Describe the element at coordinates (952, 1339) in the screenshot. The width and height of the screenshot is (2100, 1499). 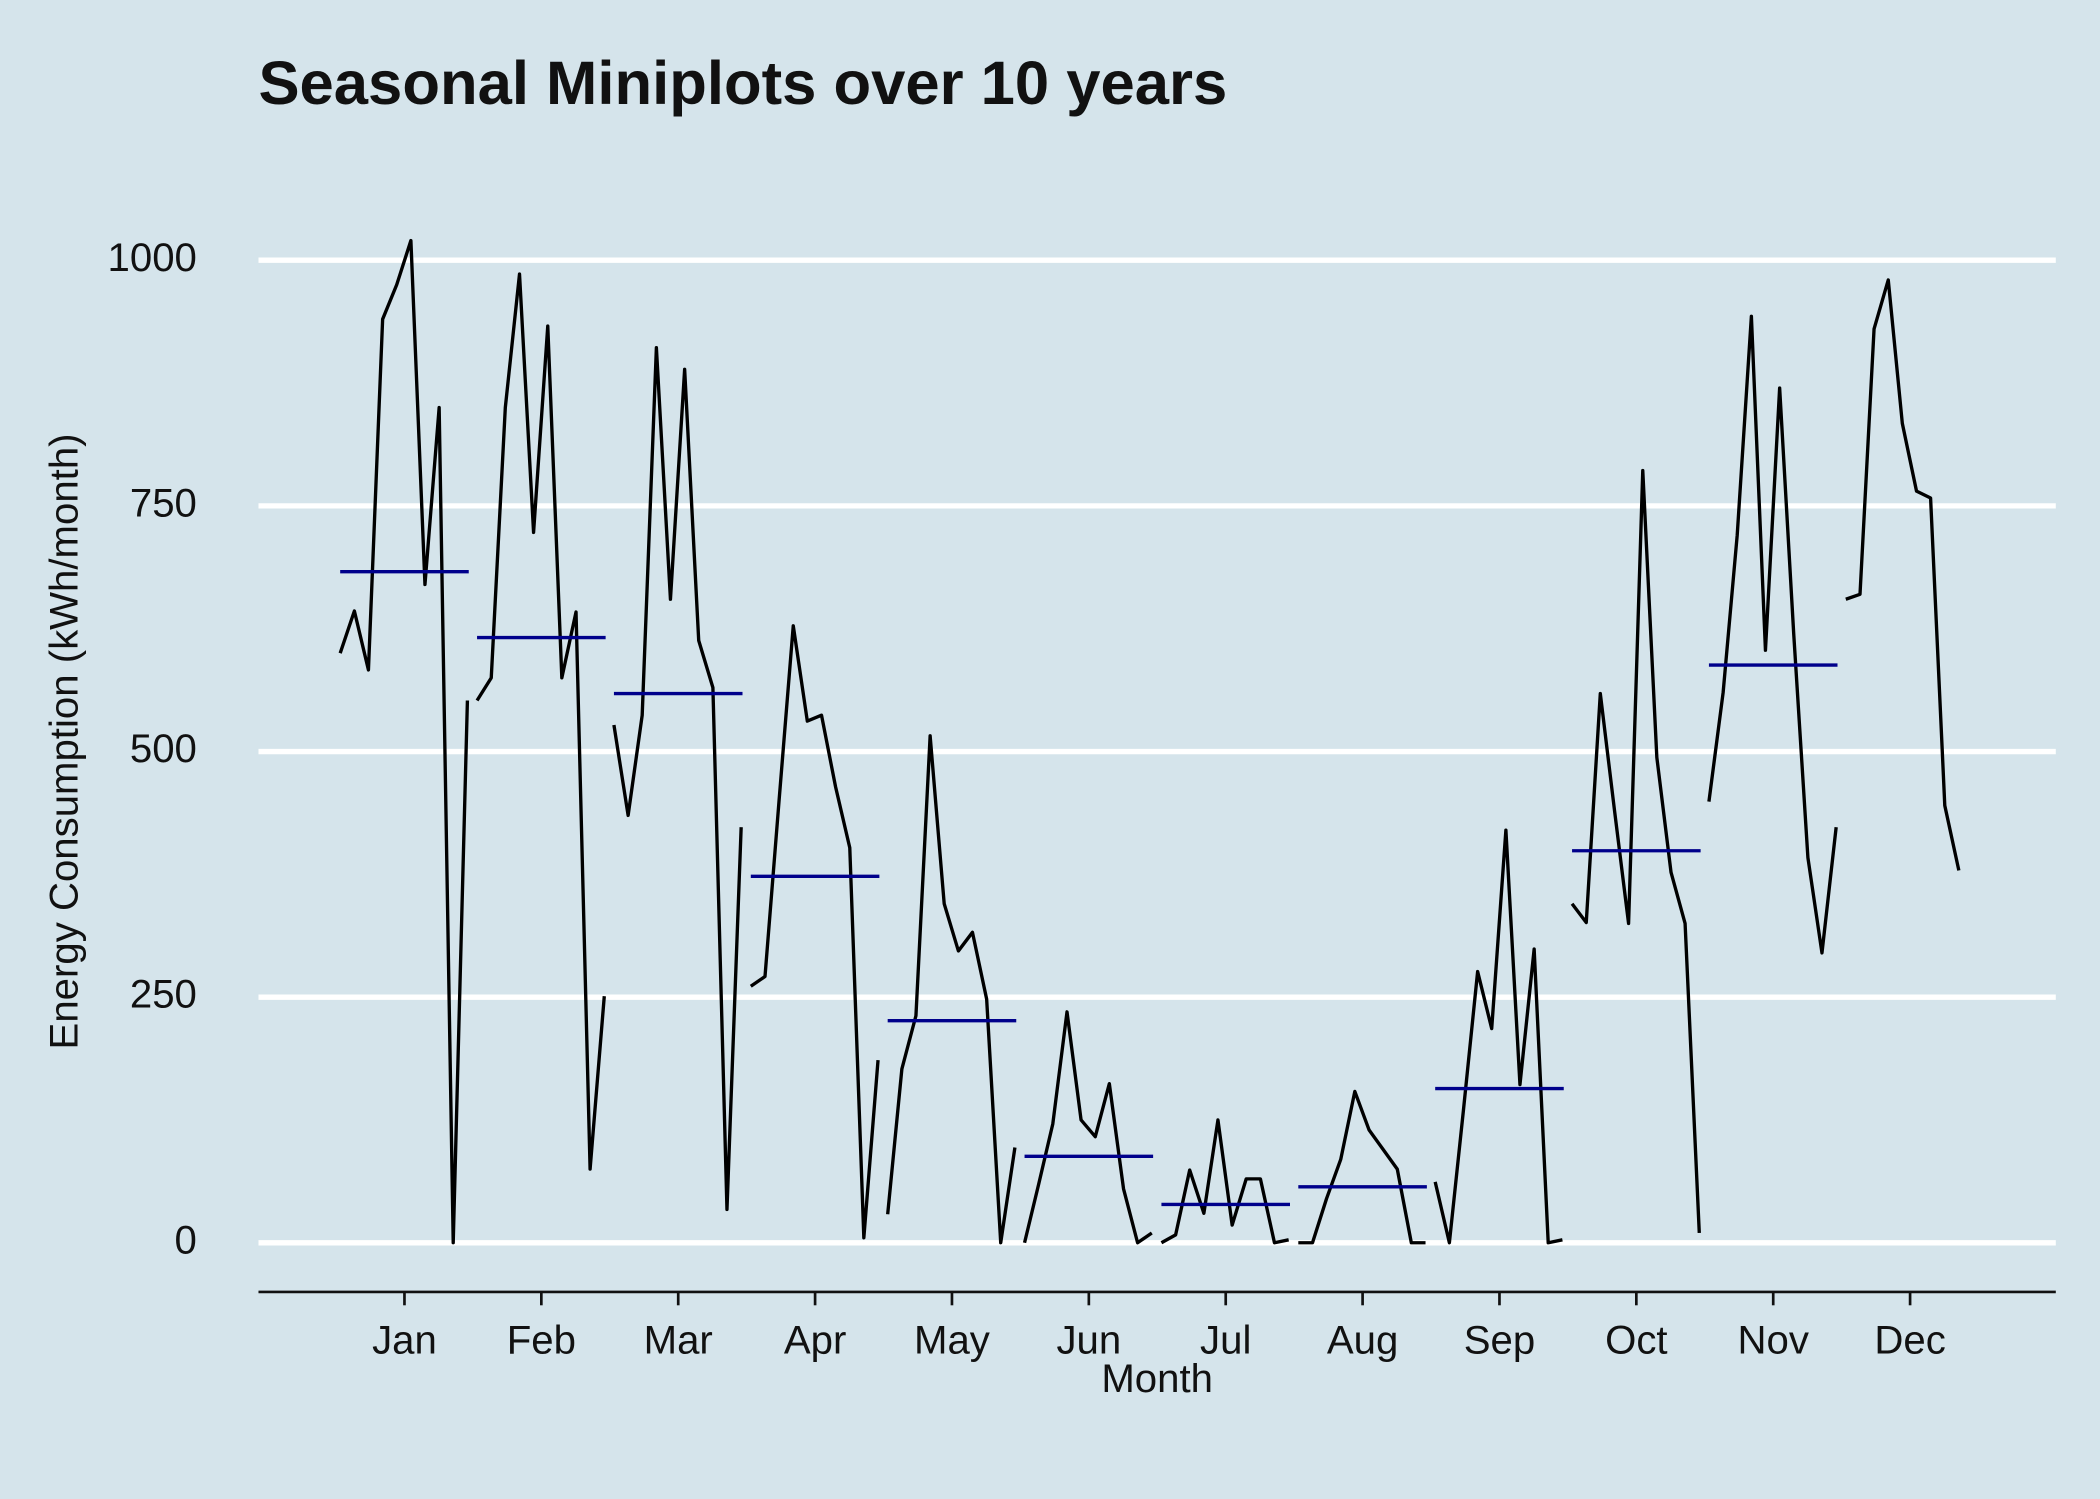
I see `x-tick-label: May` at that location.